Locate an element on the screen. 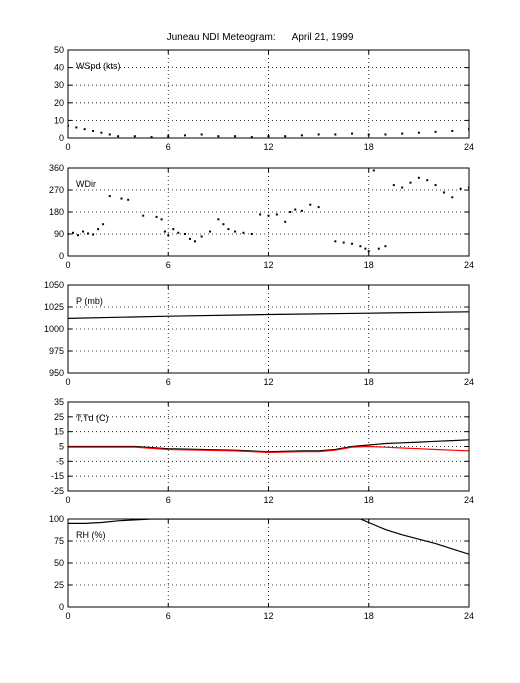 Image resolution: width=520 pixels, height=683 pixels. y-tick-label: 20 is located at coordinates (59, 103).